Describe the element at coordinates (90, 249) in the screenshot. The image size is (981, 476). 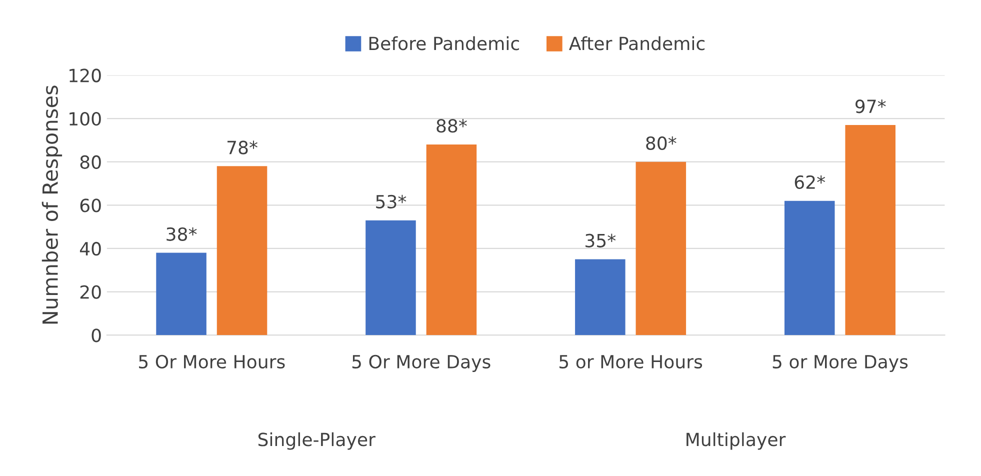
I see `y-tick-label: 40` at that location.